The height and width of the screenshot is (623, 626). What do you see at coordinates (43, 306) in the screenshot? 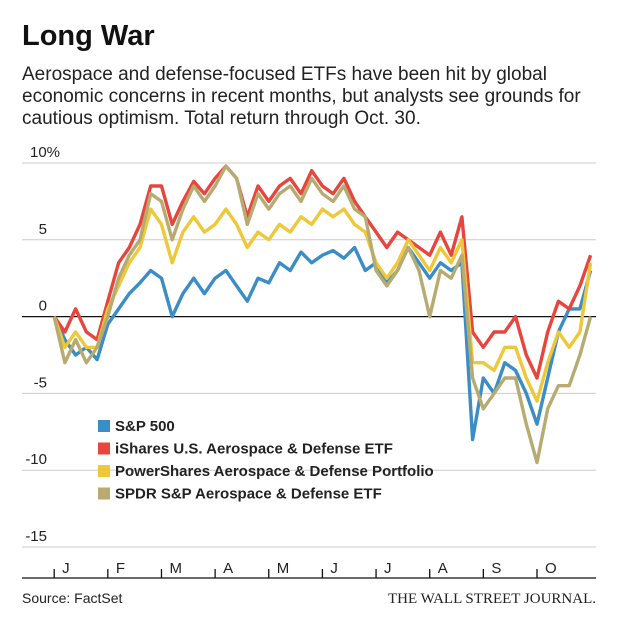
I see `y-tick-label: 0` at bounding box center [43, 306].